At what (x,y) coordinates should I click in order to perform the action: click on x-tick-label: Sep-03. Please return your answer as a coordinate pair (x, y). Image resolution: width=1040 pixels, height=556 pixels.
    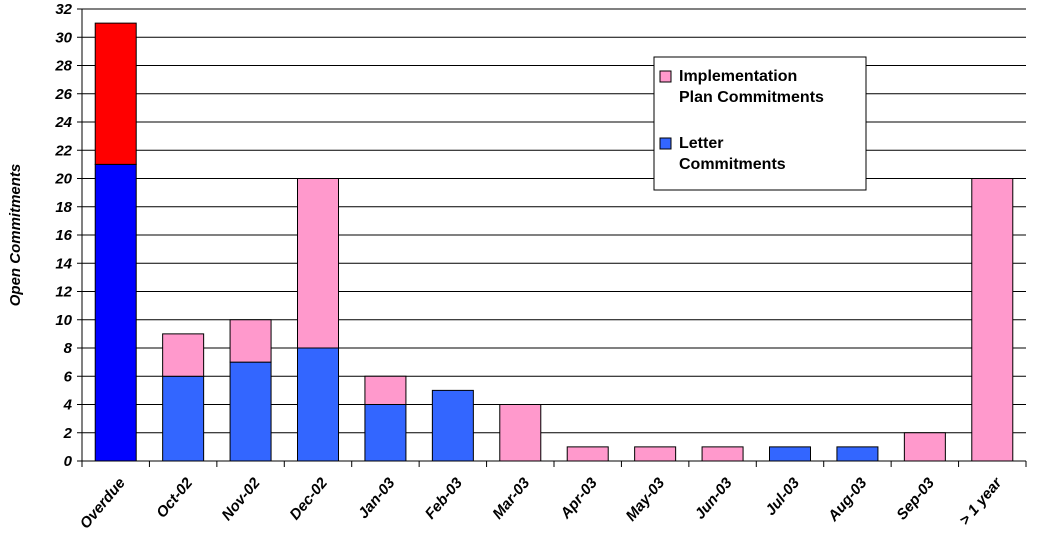
    Looking at the image, I should click on (915, 498).